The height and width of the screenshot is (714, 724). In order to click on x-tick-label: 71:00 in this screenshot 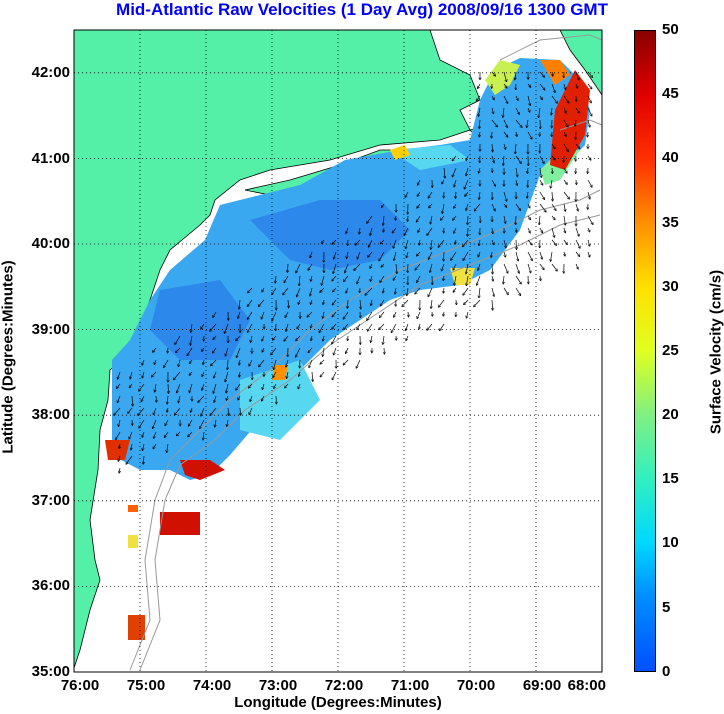, I will do `click(410, 685)`.